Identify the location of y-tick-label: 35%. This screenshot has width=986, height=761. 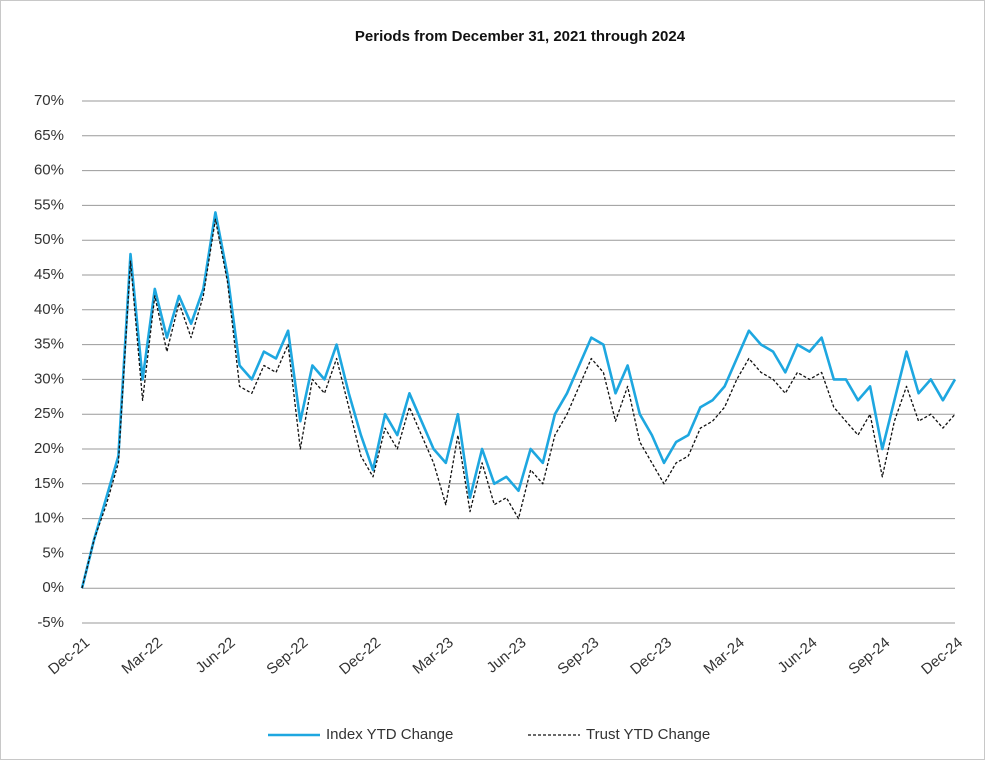
(49, 344).